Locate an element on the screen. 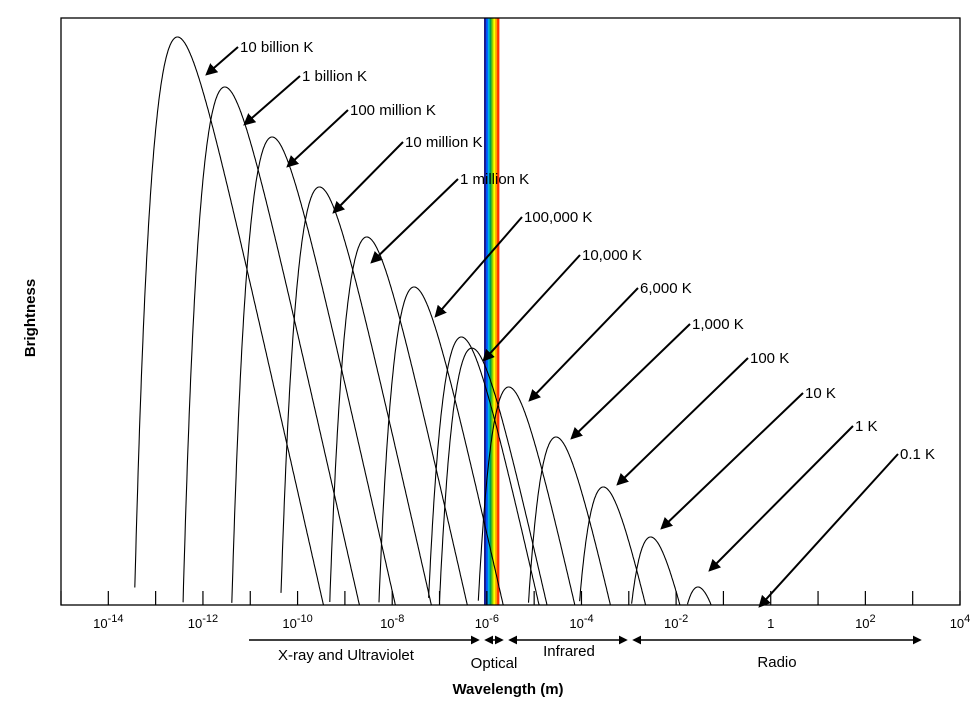  curve-label: 1,000 K is located at coordinates (718, 324).